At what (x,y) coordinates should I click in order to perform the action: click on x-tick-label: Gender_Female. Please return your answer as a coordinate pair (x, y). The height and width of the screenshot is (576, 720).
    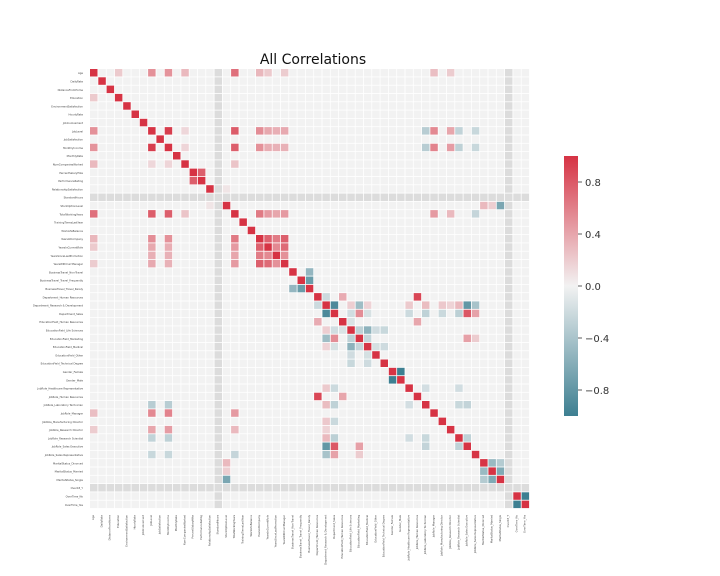
    Looking at the image, I should click on (392, 524).